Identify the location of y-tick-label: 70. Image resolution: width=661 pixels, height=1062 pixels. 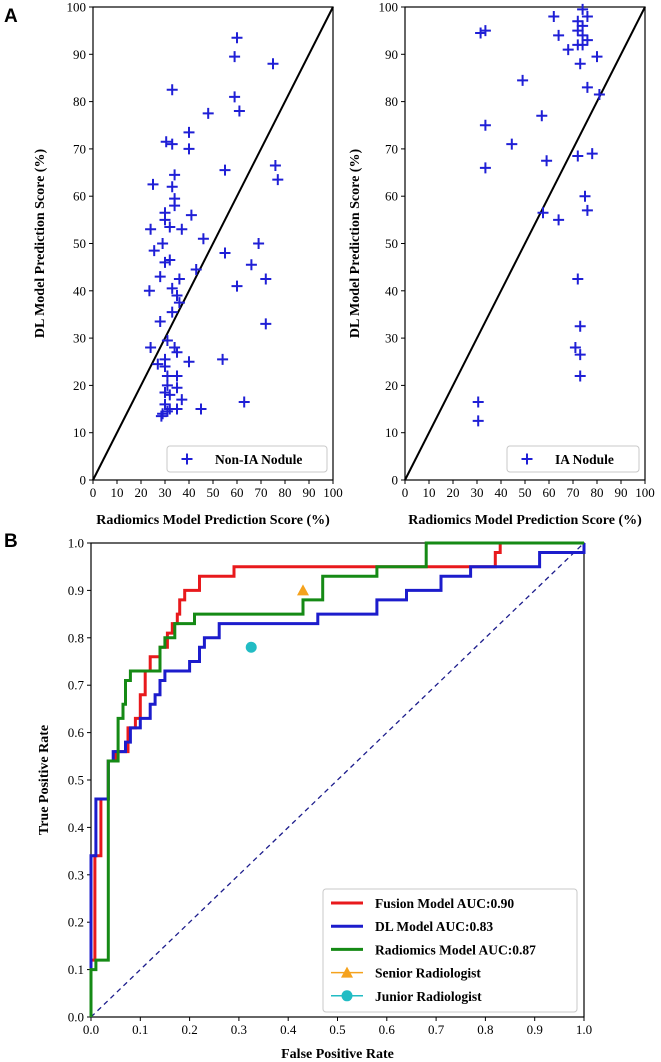
(79, 148).